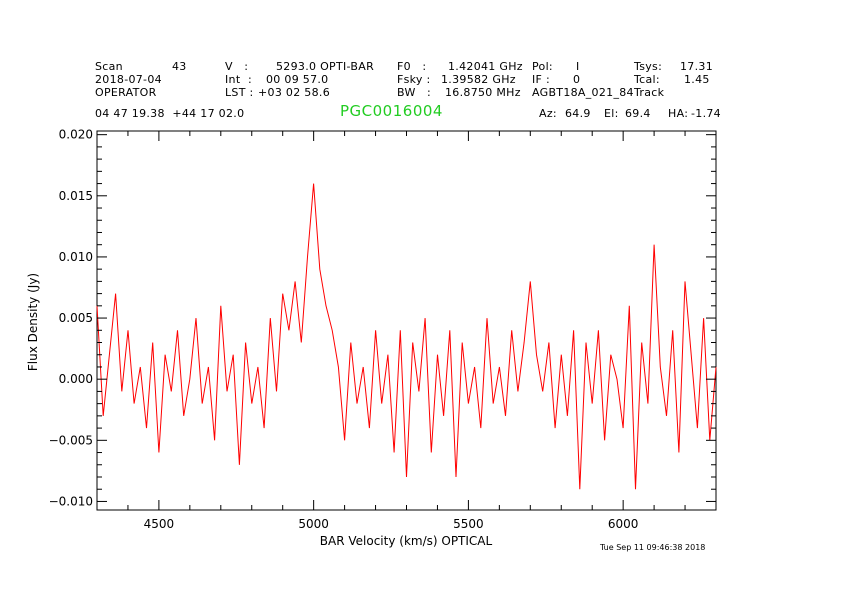 The height and width of the screenshot is (595, 842). I want to click on el-label: El:, so click(611, 113).